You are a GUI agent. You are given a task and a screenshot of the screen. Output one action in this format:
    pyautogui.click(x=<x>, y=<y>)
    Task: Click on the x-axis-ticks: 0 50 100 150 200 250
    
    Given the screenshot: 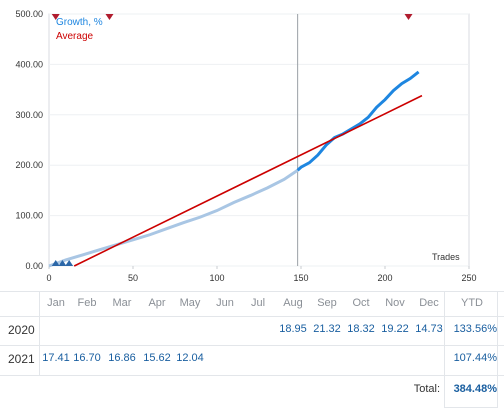 What is the action you would take?
    pyautogui.click(x=261, y=278)
    